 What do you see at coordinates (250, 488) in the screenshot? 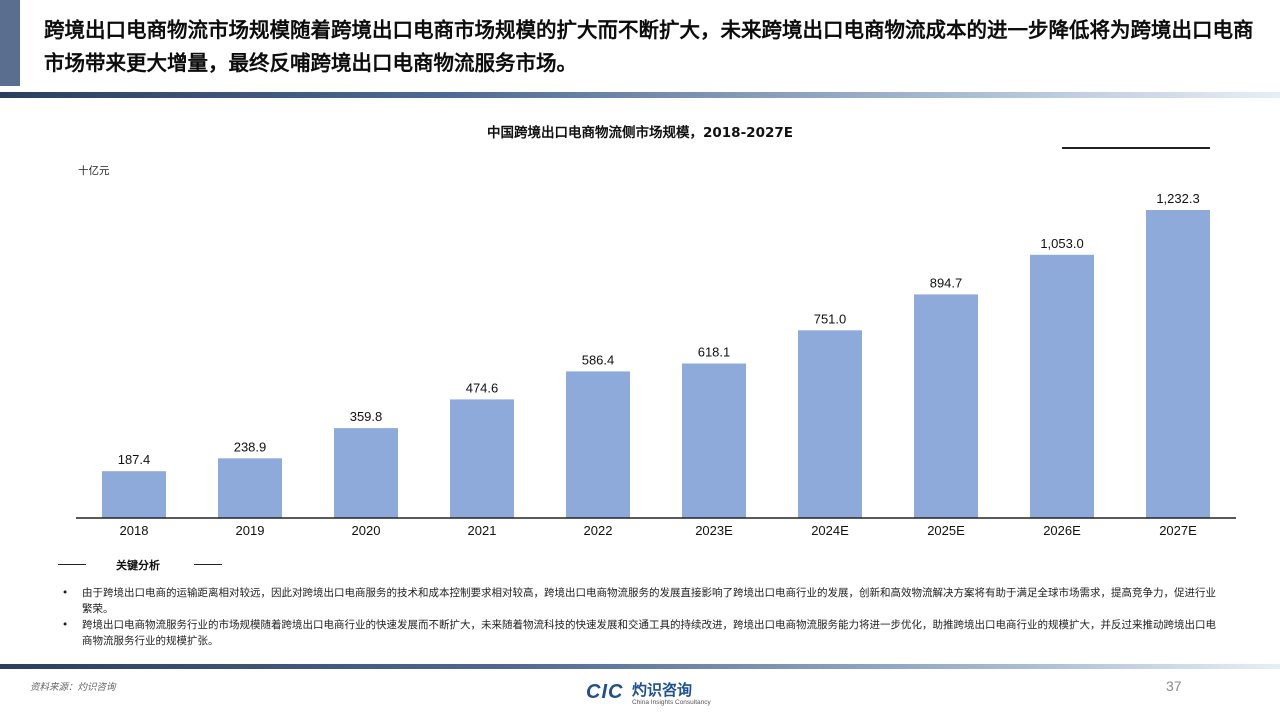
I see `bar-2019` at bounding box center [250, 488].